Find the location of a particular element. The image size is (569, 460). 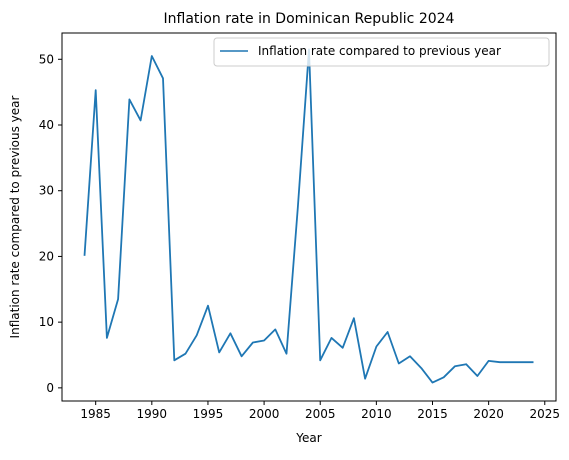

x-tick-label: 2000 is located at coordinates (264, 414).